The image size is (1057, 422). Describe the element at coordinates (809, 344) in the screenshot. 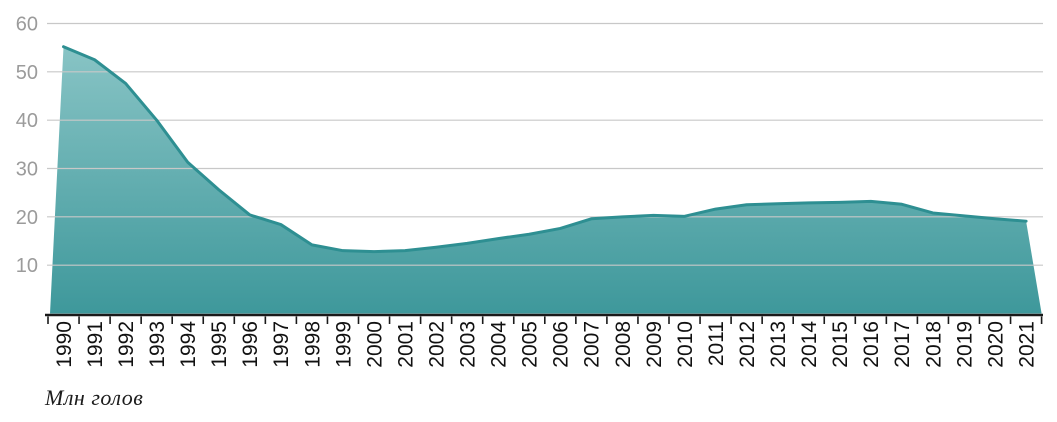

I see `x-axis-label: 2014` at that location.